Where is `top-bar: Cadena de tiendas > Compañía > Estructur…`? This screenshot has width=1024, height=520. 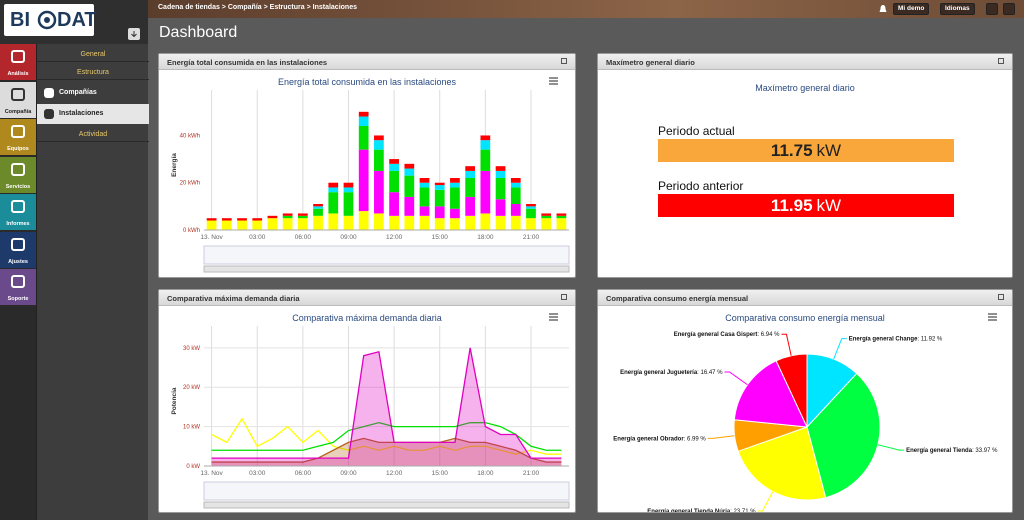
top-bar: Cadena de tiendas > Compañía > Estructur… is located at coordinates (586, 9).